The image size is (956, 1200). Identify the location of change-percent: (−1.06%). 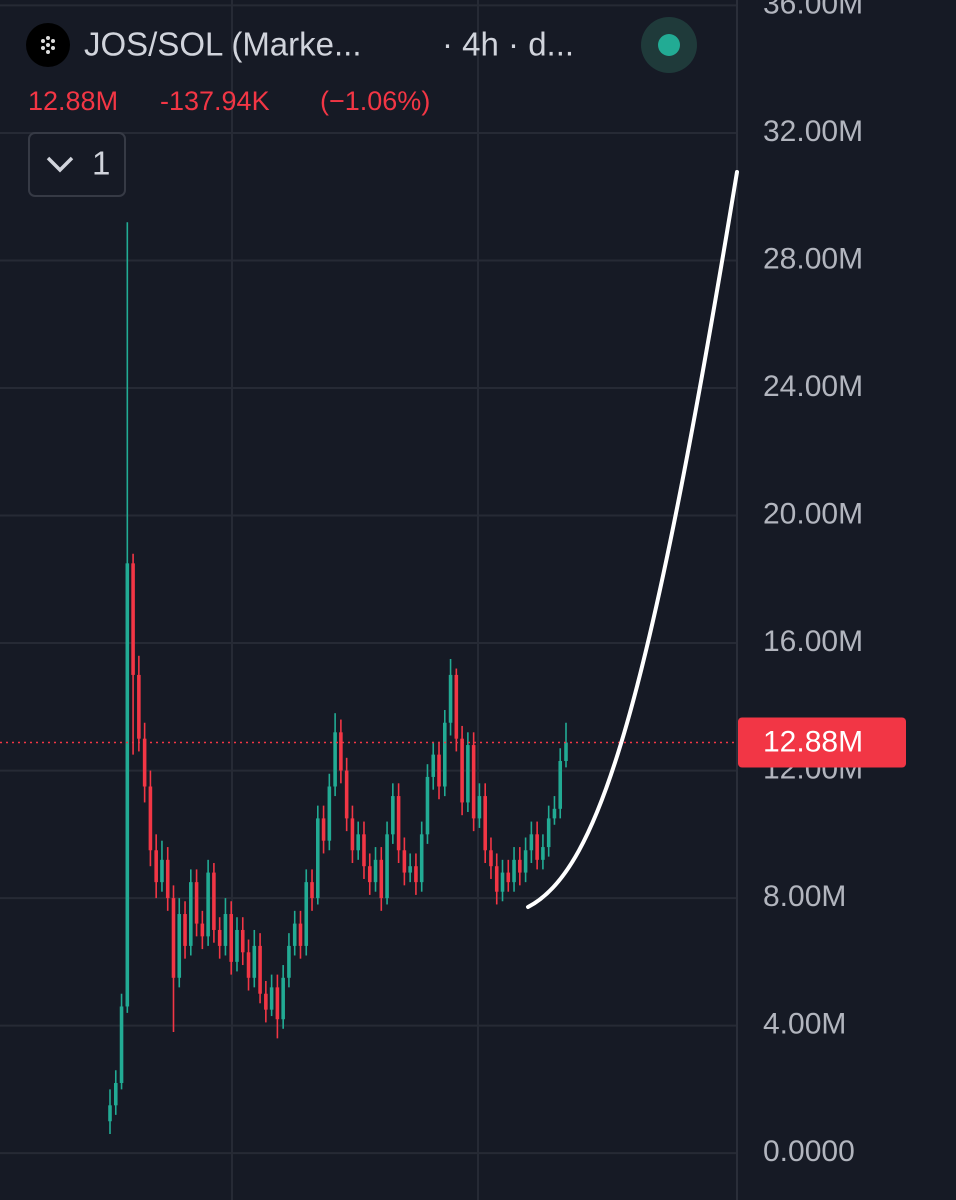
(375, 101).